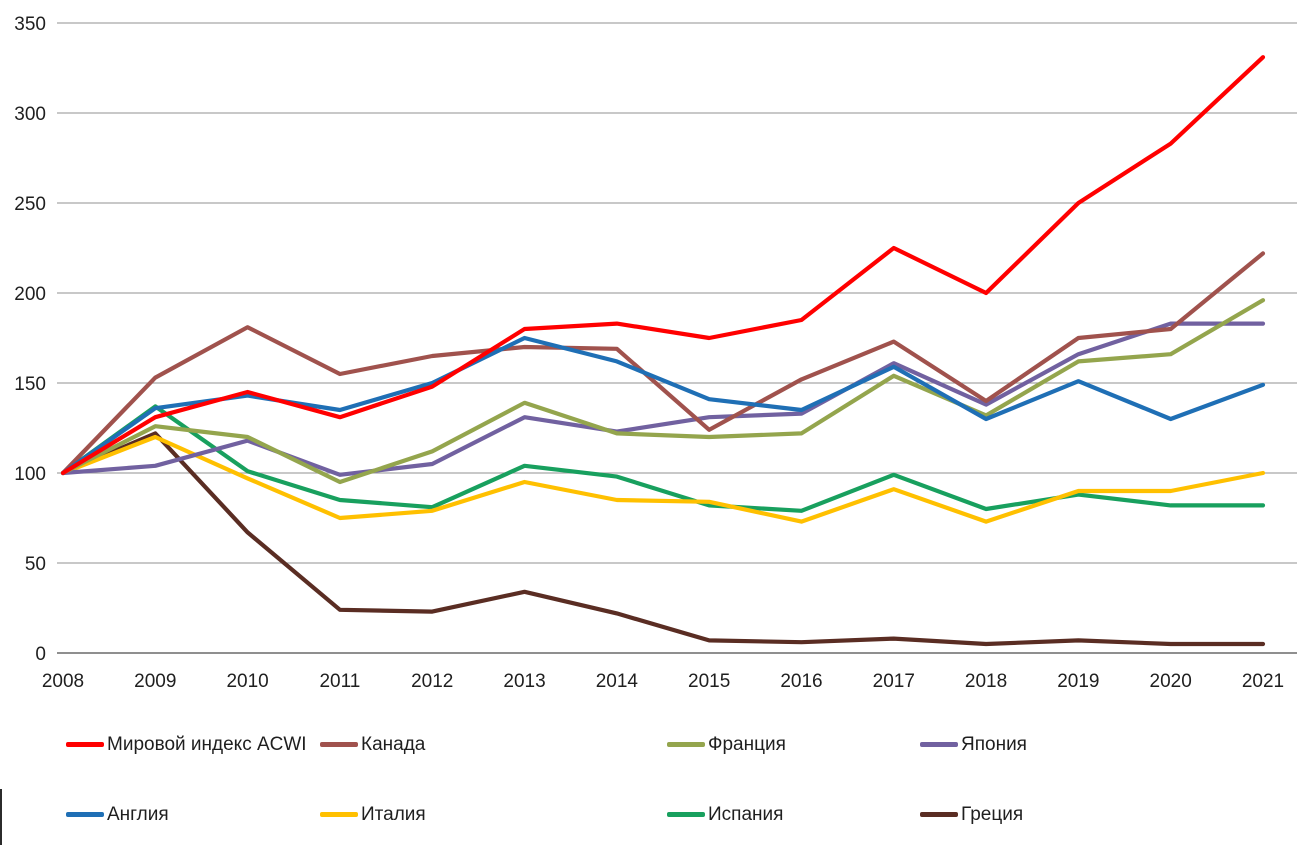  Describe the element at coordinates (747, 744) in the screenshot. I see `legend-label-france: Франция` at that location.